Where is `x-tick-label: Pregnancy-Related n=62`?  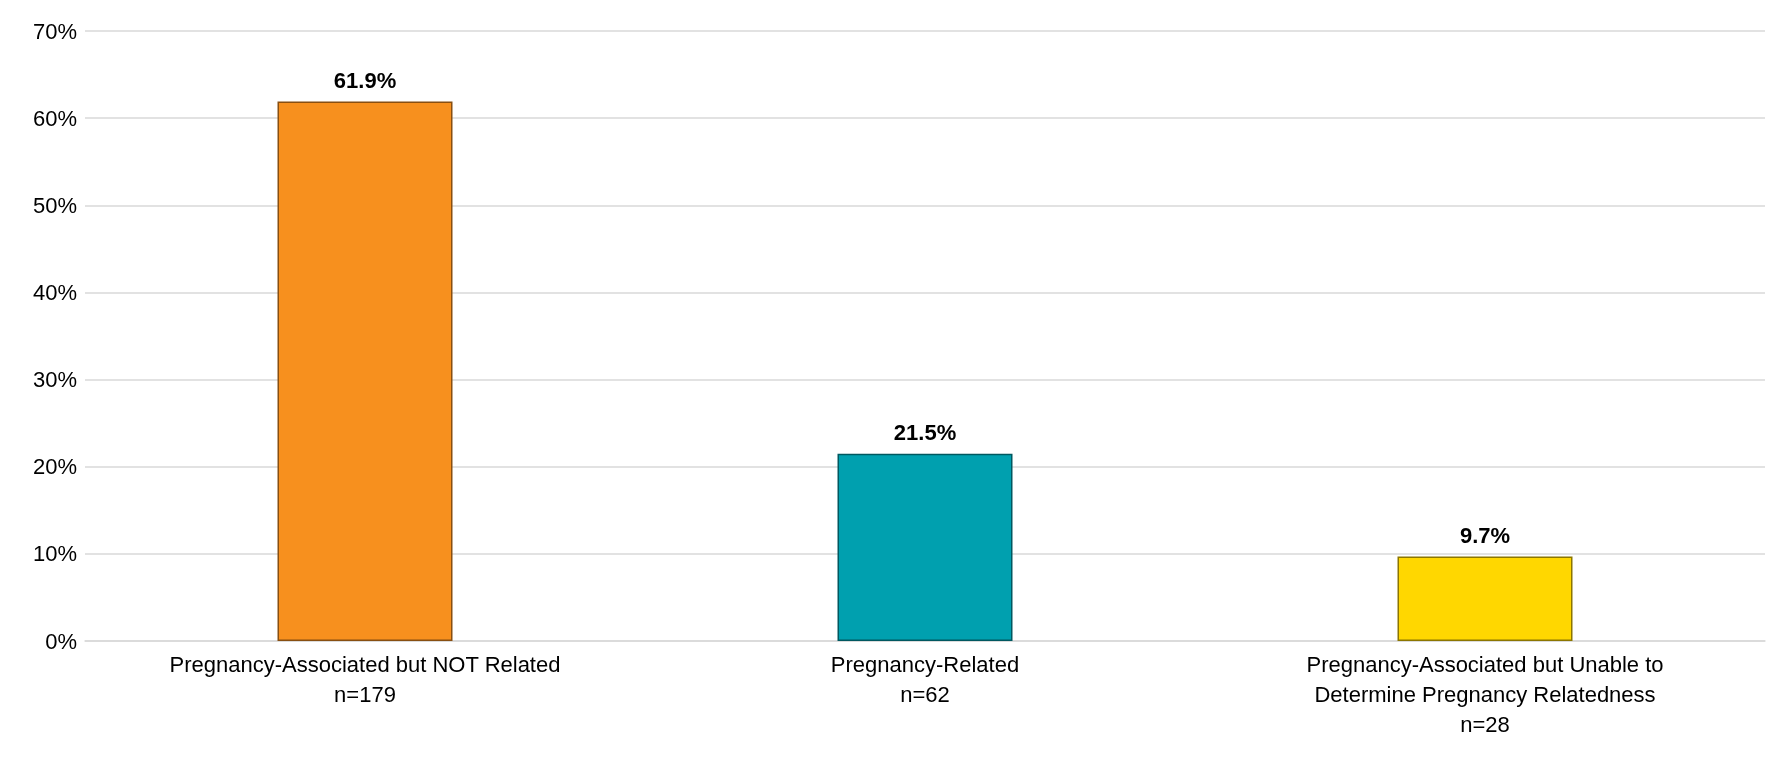
x-tick-label: Pregnancy-Related n=62 is located at coordinates (925, 679).